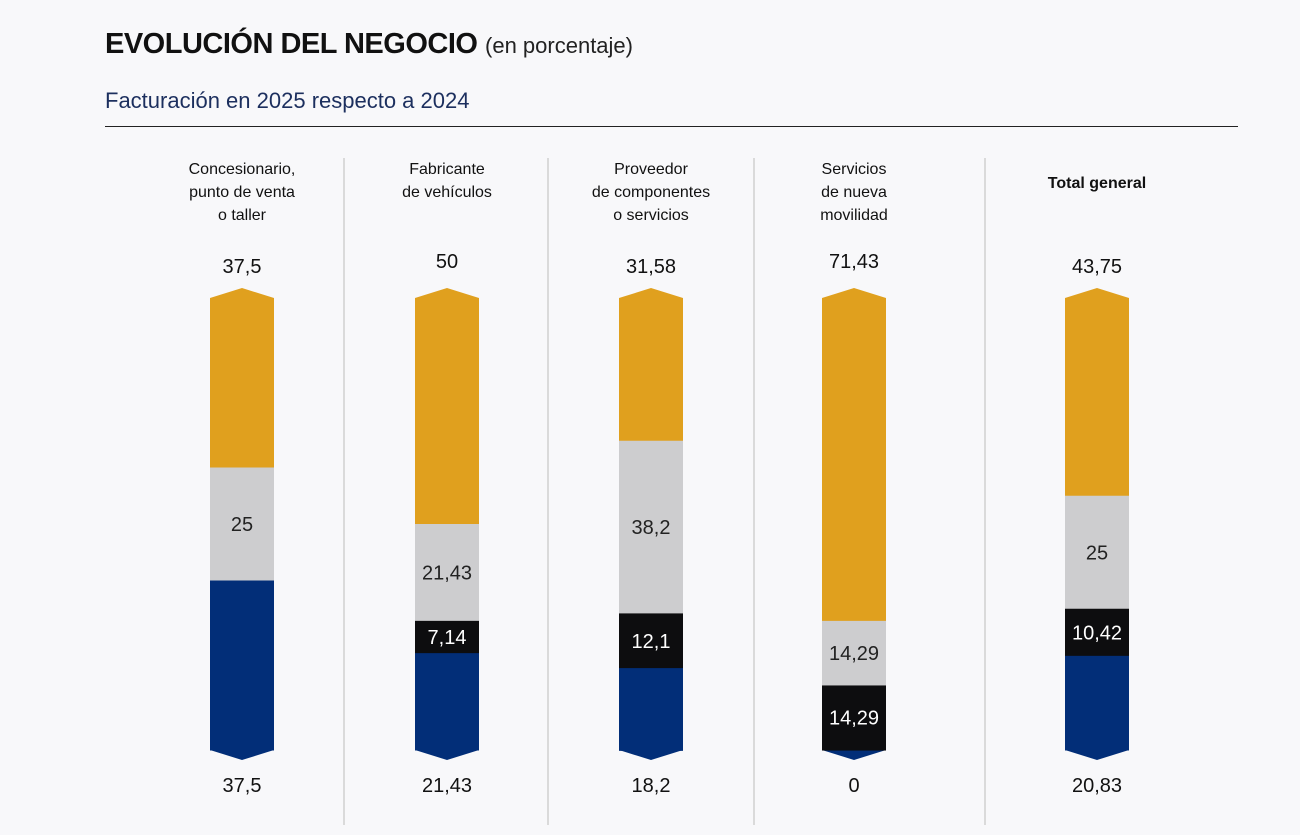  What do you see at coordinates (651, 169) in the screenshot?
I see `category-label: Proveedor` at bounding box center [651, 169].